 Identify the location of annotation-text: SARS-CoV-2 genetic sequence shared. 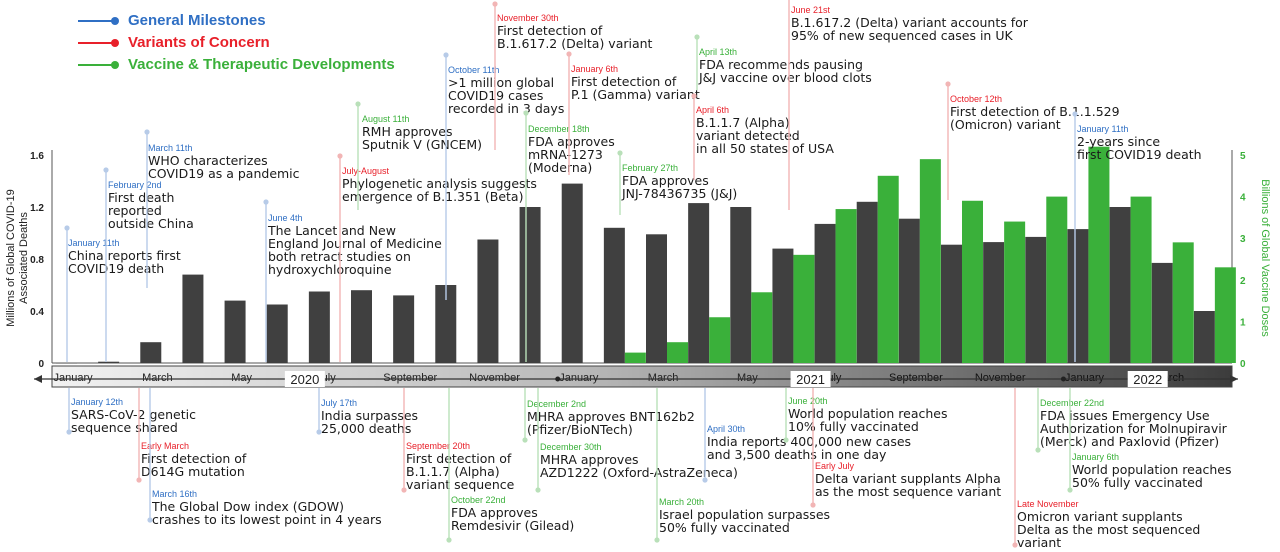
(133, 421).